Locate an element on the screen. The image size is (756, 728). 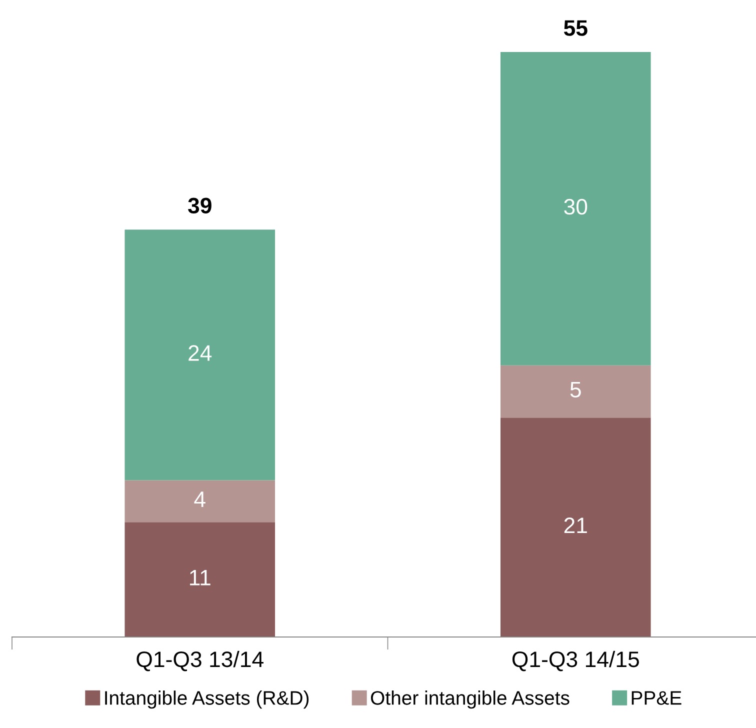
x-tick-label: Q1-Q3 13/14 is located at coordinates (200, 661).